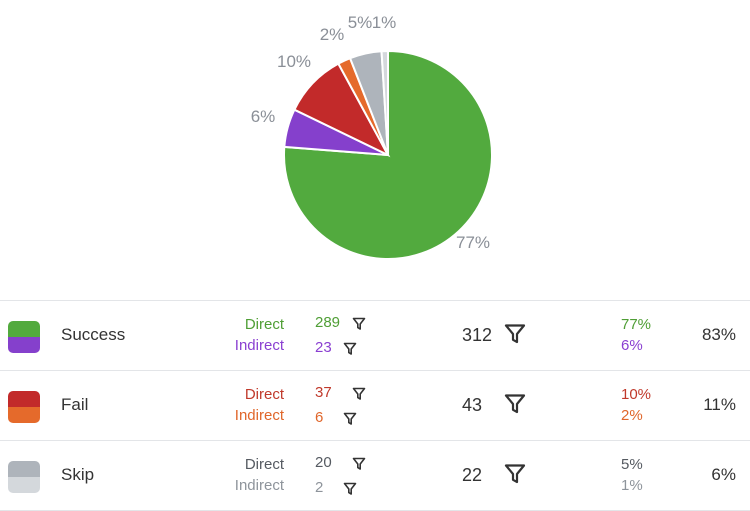 The width and height of the screenshot is (750, 511). Describe the element at coordinates (24, 345) in the screenshot. I see `success-indirect-swatch` at that location.